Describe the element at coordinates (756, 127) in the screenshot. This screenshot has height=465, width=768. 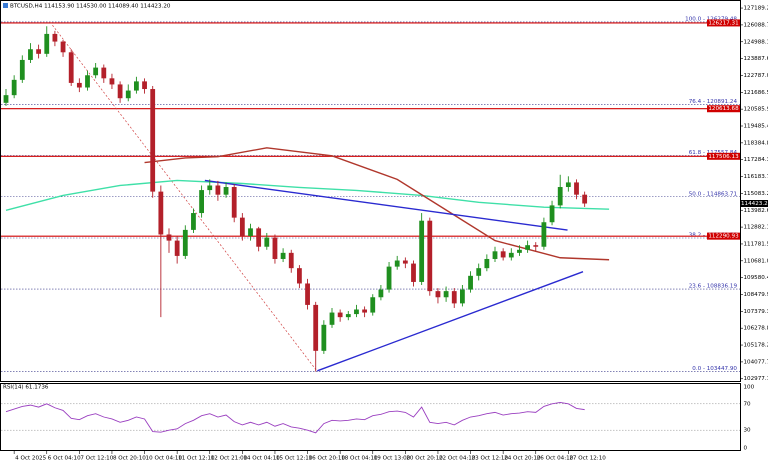
I see `y-tick-label: 119485.40` at that location.